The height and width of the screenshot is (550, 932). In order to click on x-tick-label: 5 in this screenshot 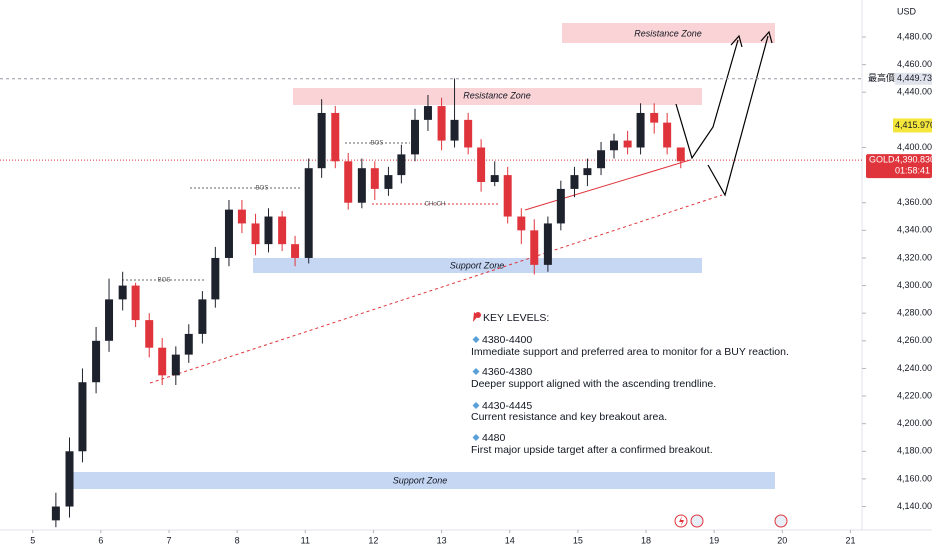, I will do `click(32, 540)`.